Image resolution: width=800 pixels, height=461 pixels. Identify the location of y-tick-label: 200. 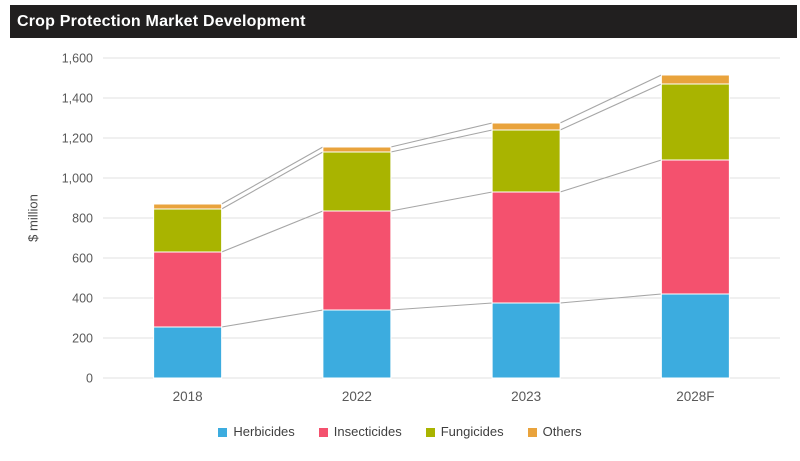
(82, 339).